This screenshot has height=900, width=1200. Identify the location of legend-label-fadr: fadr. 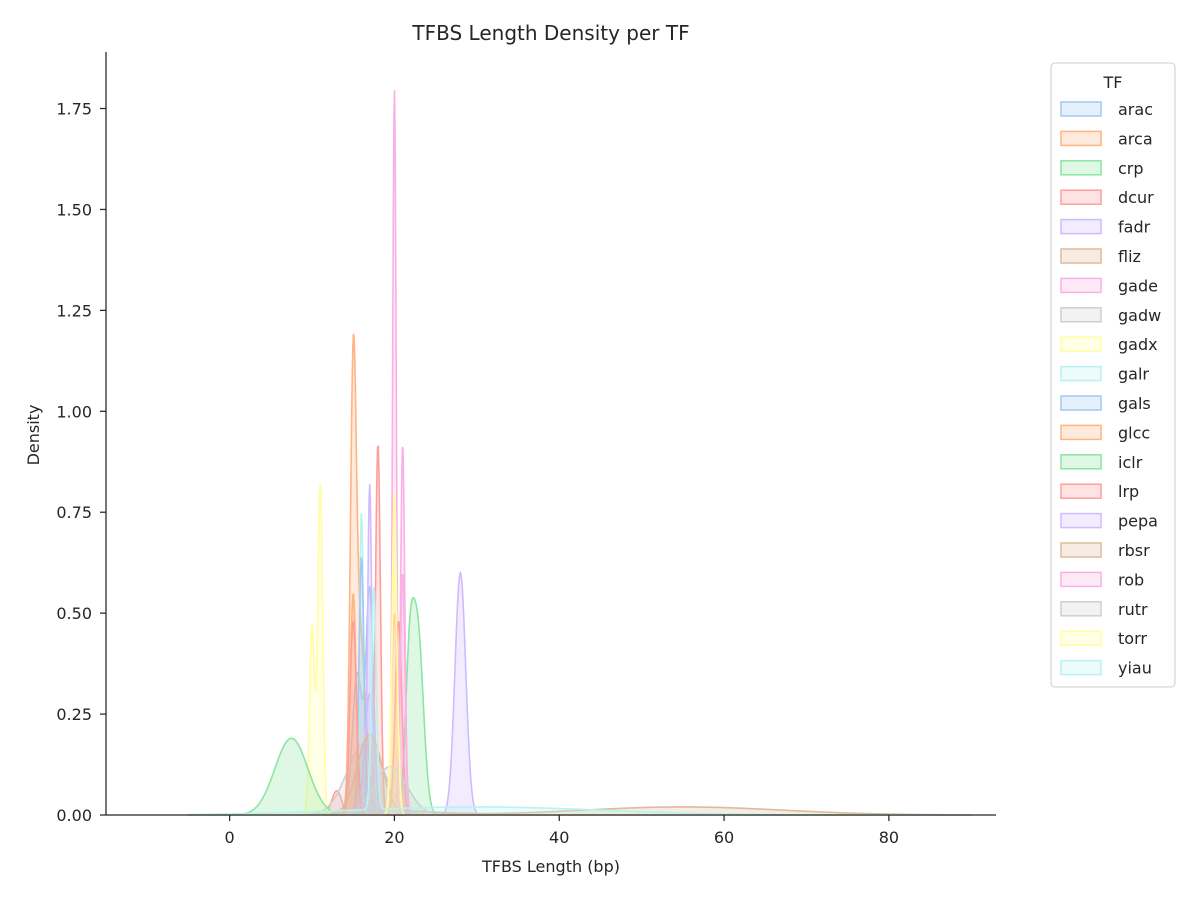
(1134, 227).